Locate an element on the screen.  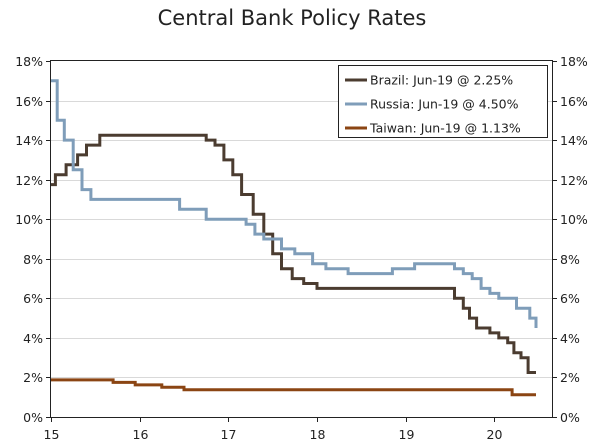
y-axis-left: 0% 2% 4% 6% 8% 10% 12% 14% 16% 18% is located at coordinates (33, 239).